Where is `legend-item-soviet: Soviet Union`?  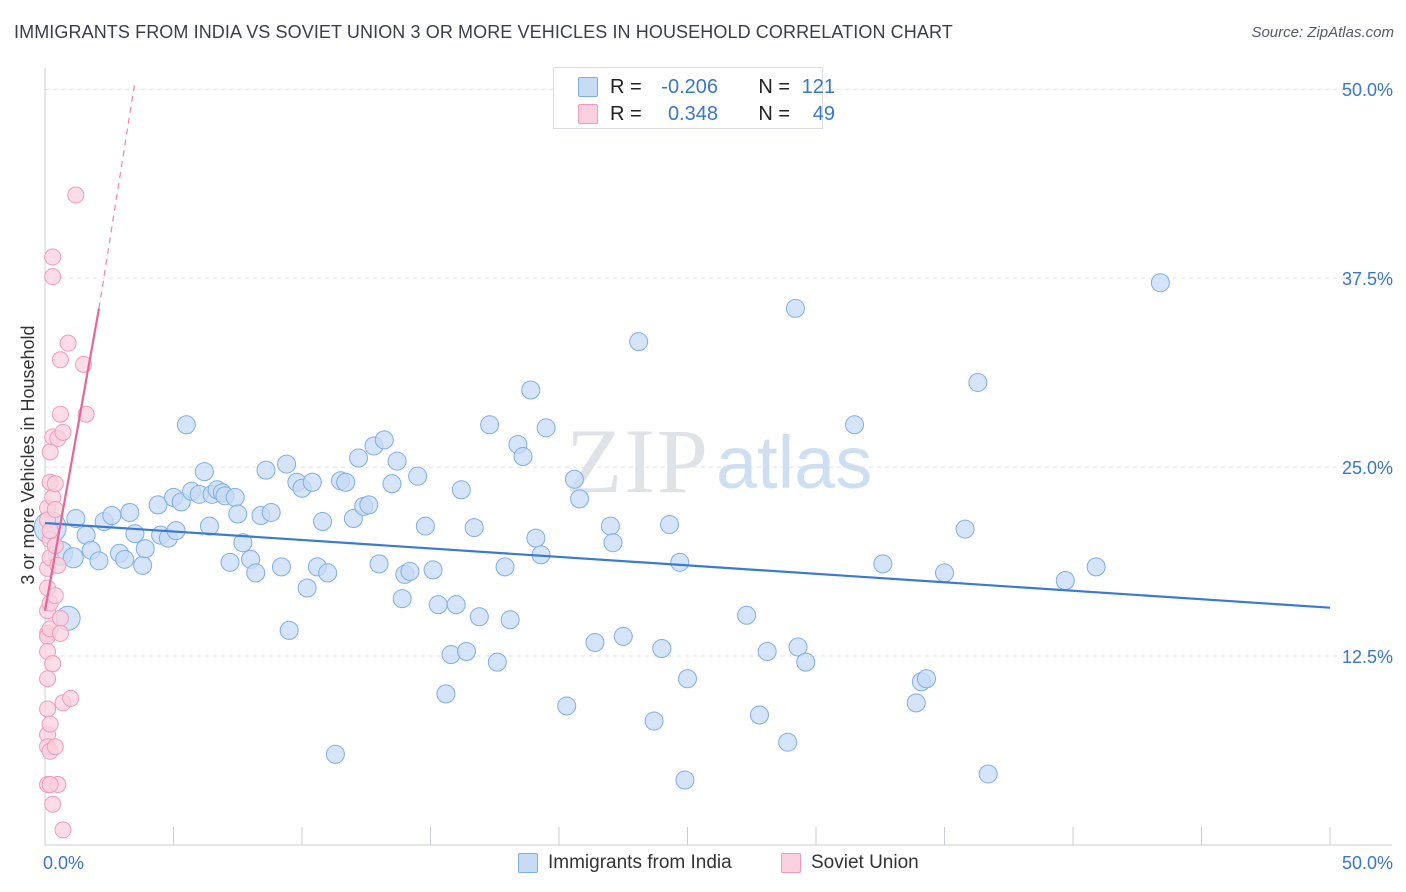 legend-item-soviet: Soviet Union is located at coordinates (850, 863).